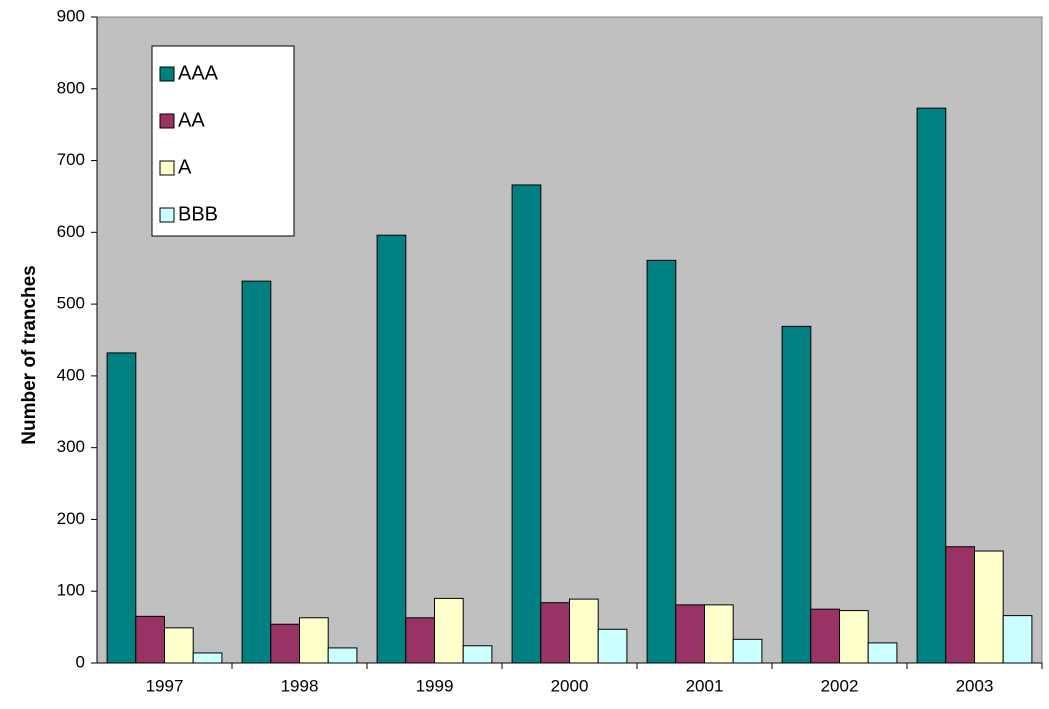  What do you see at coordinates (71, 15) in the screenshot?
I see `y-tick-label: 900` at bounding box center [71, 15].